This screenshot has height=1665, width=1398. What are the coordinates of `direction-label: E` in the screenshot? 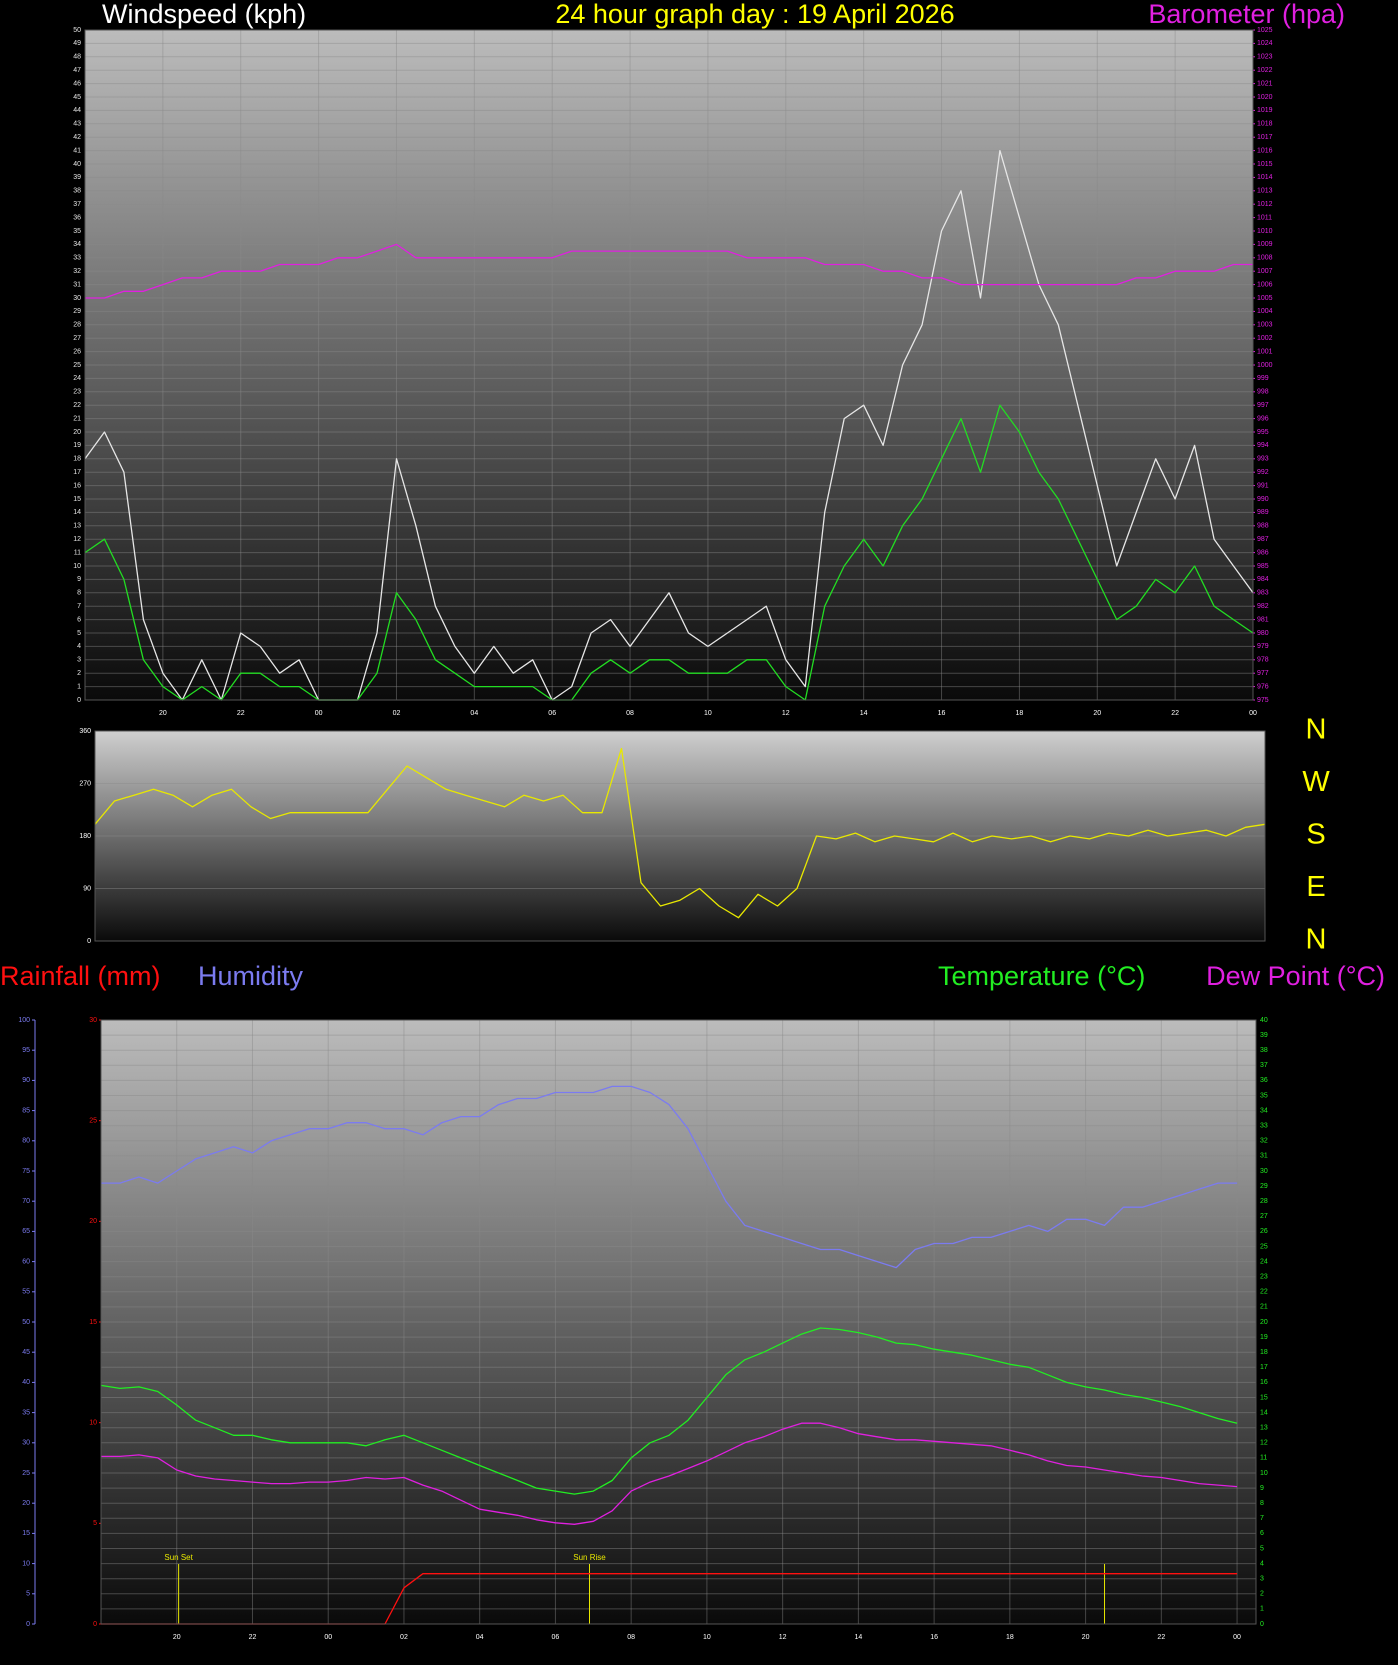 It's located at (1315, 887).